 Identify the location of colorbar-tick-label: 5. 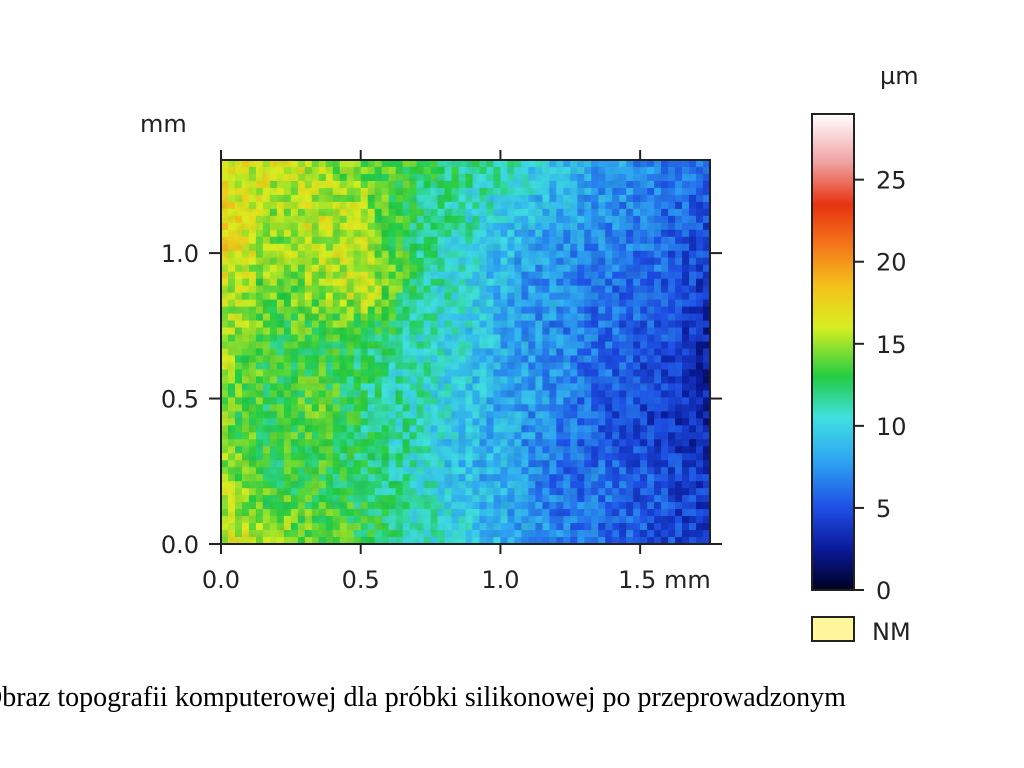
(883, 509).